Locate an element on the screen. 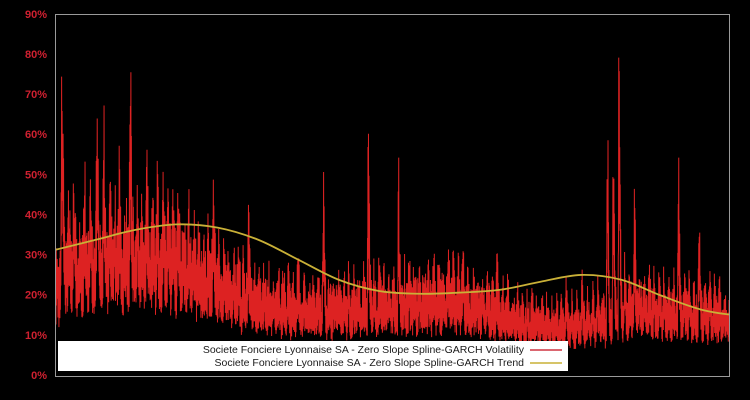 The image size is (750, 400). y-axis-tick-label: 60% is located at coordinates (36, 135).